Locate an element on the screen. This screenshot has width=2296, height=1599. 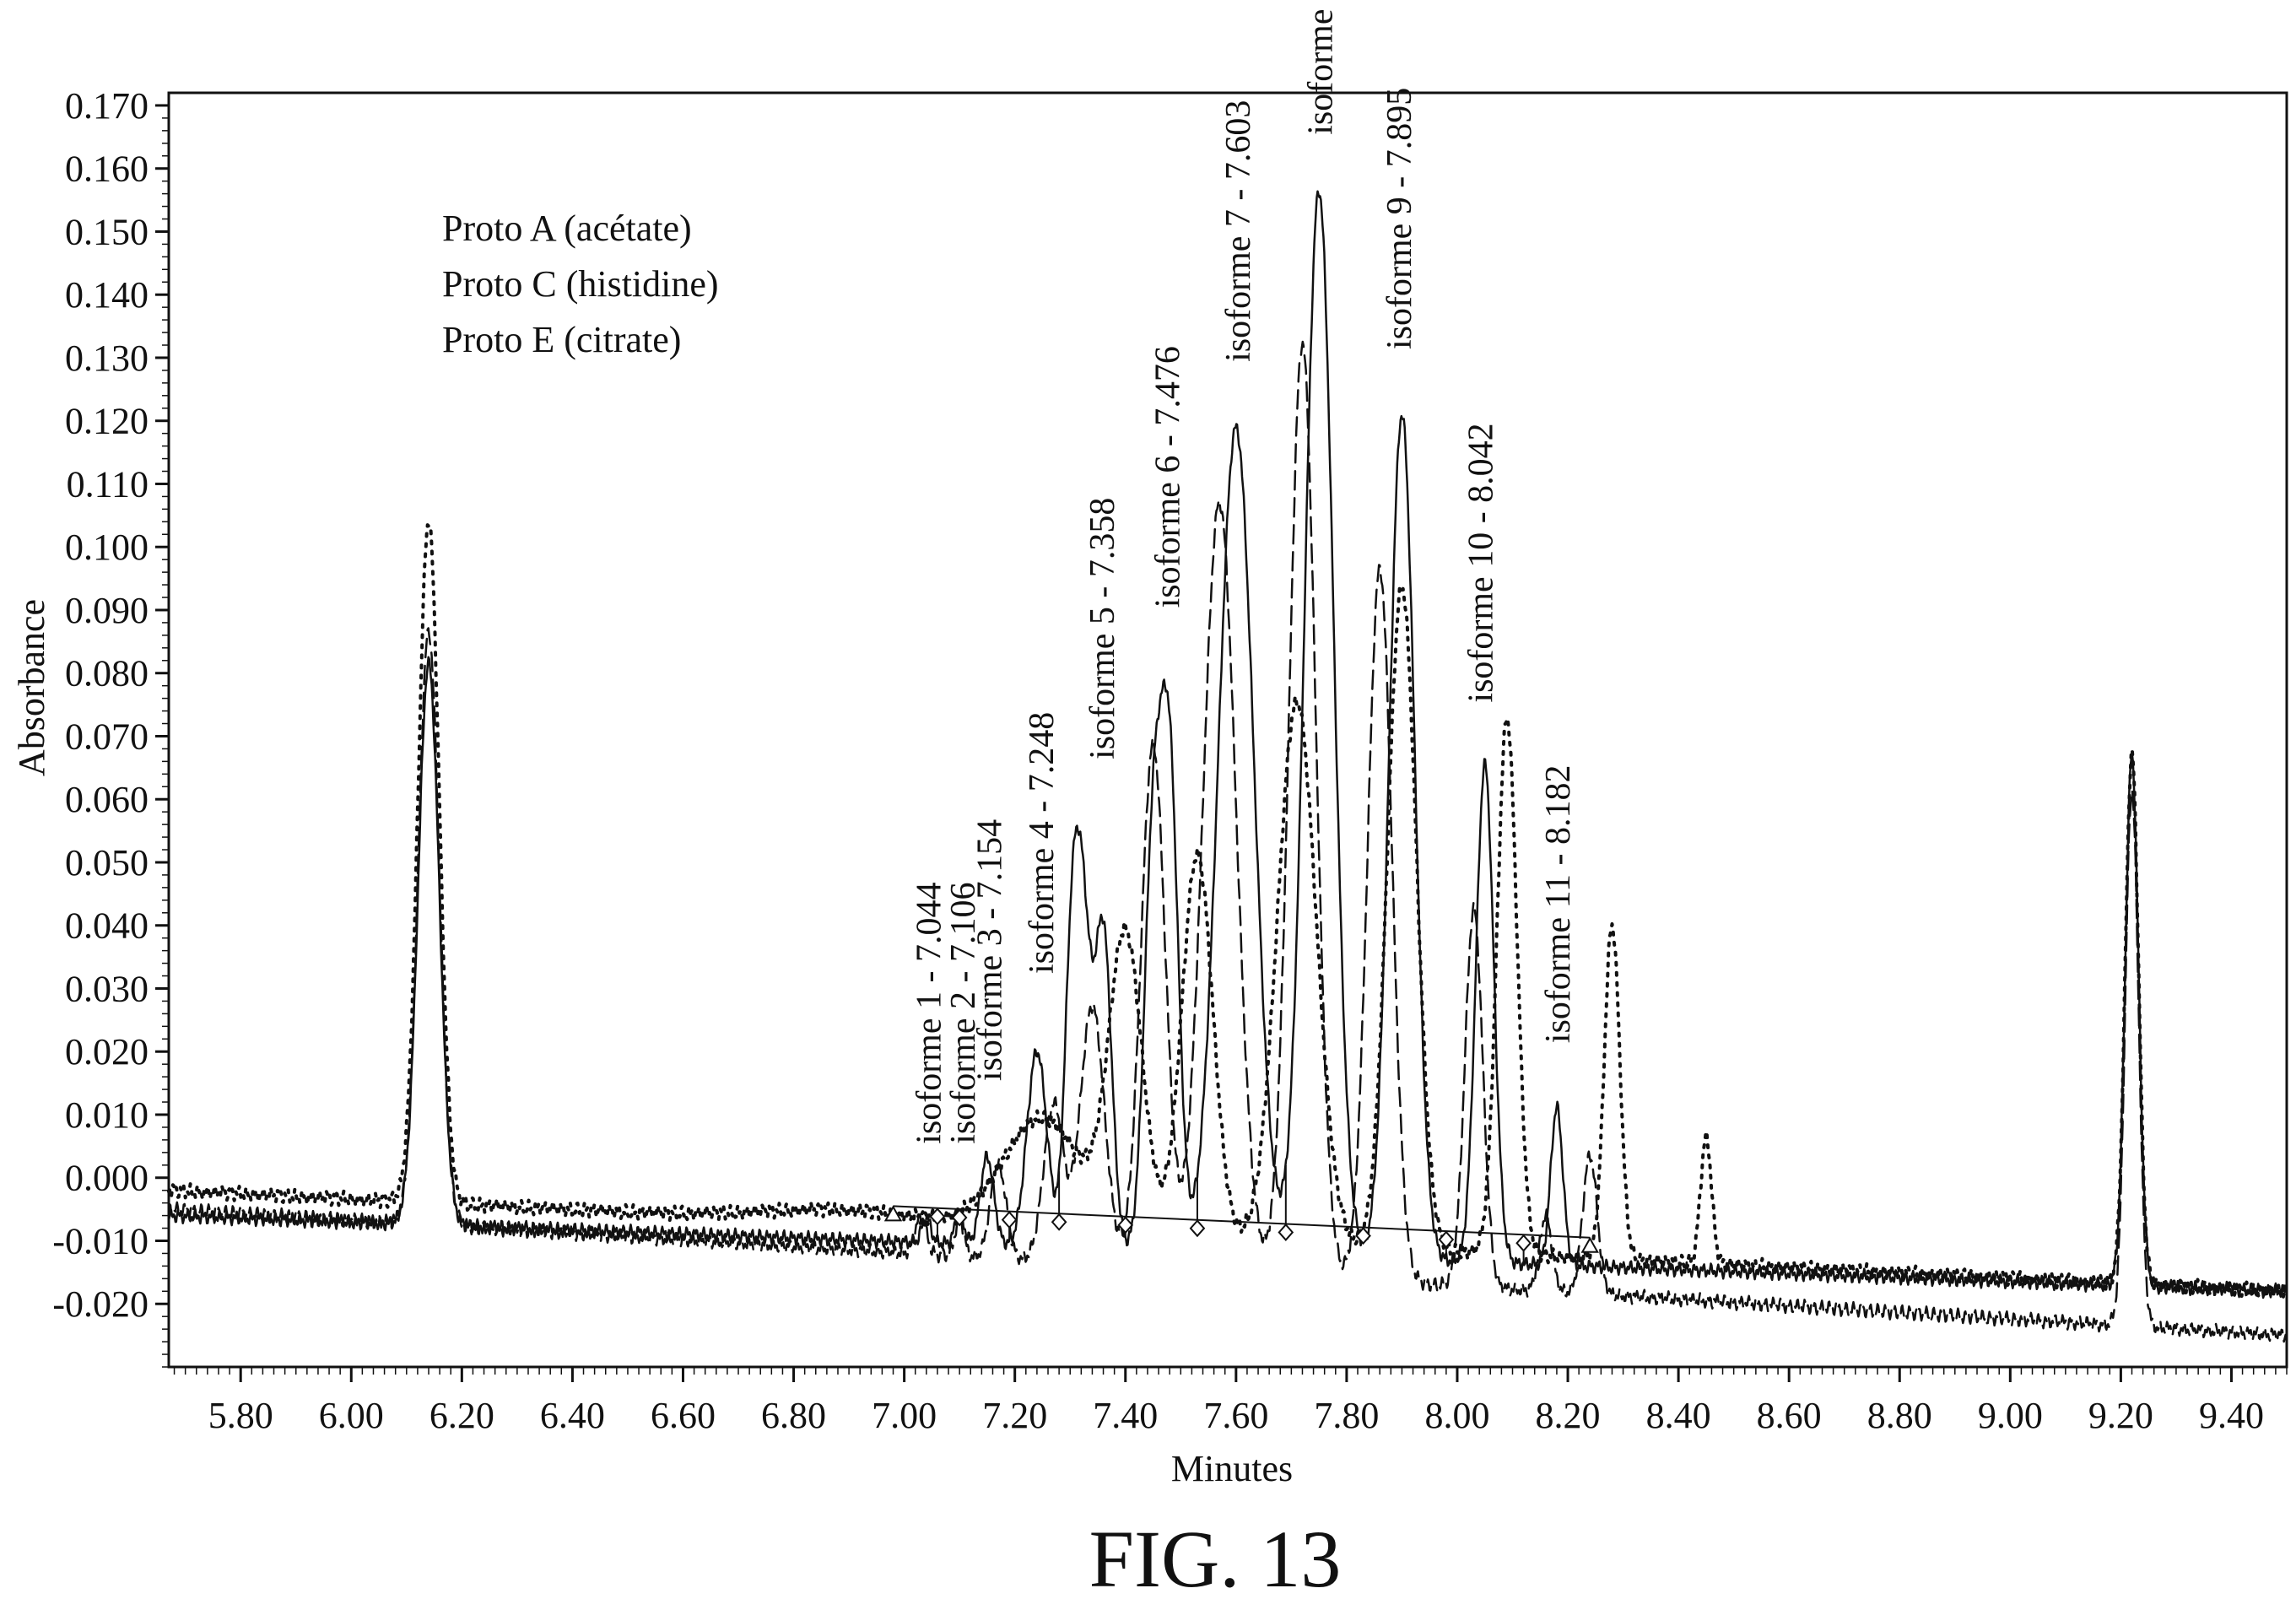
y-tick-label: 0.030 is located at coordinates (107, 989).